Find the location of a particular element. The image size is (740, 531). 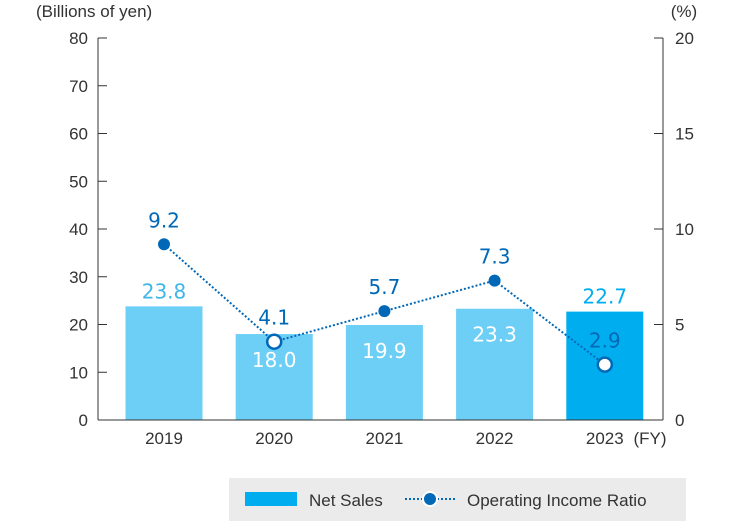

x-axis-unit: (FY) is located at coordinates (649, 438).